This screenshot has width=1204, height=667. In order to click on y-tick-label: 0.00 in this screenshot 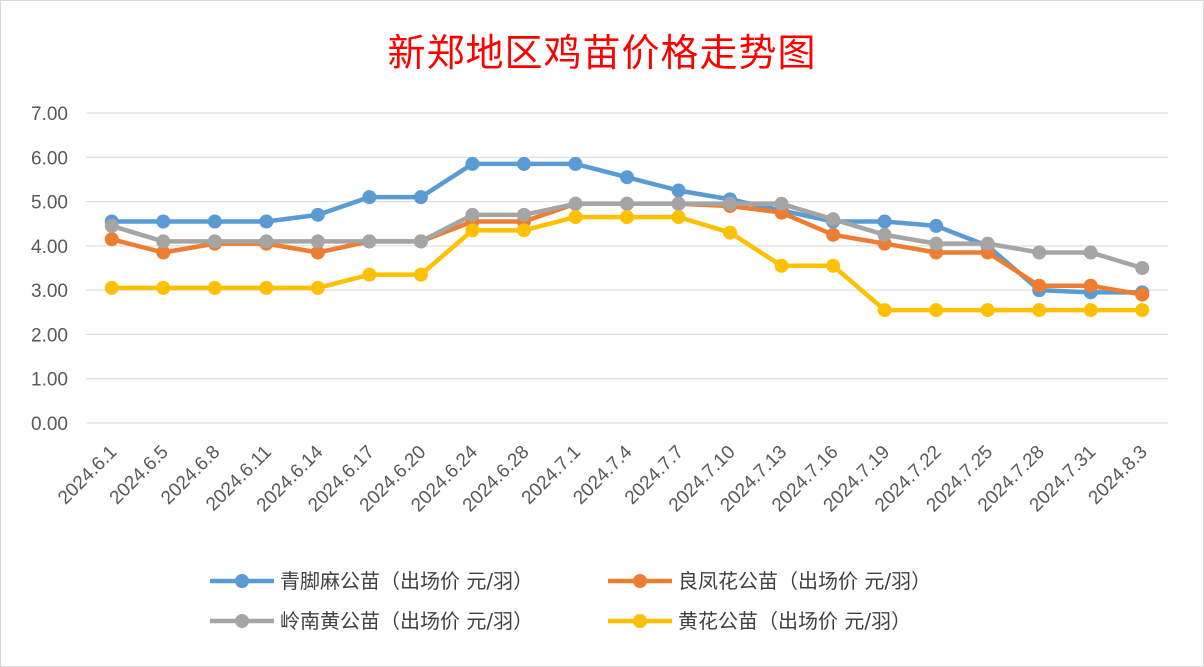, I will do `click(49, 424)`.